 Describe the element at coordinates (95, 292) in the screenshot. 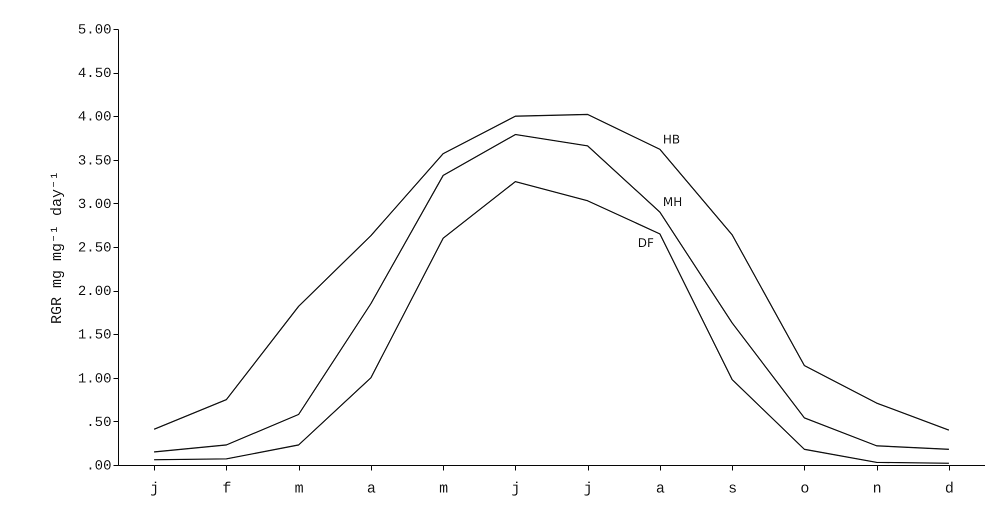

I see `y-tick-label: 2.00` at that location.